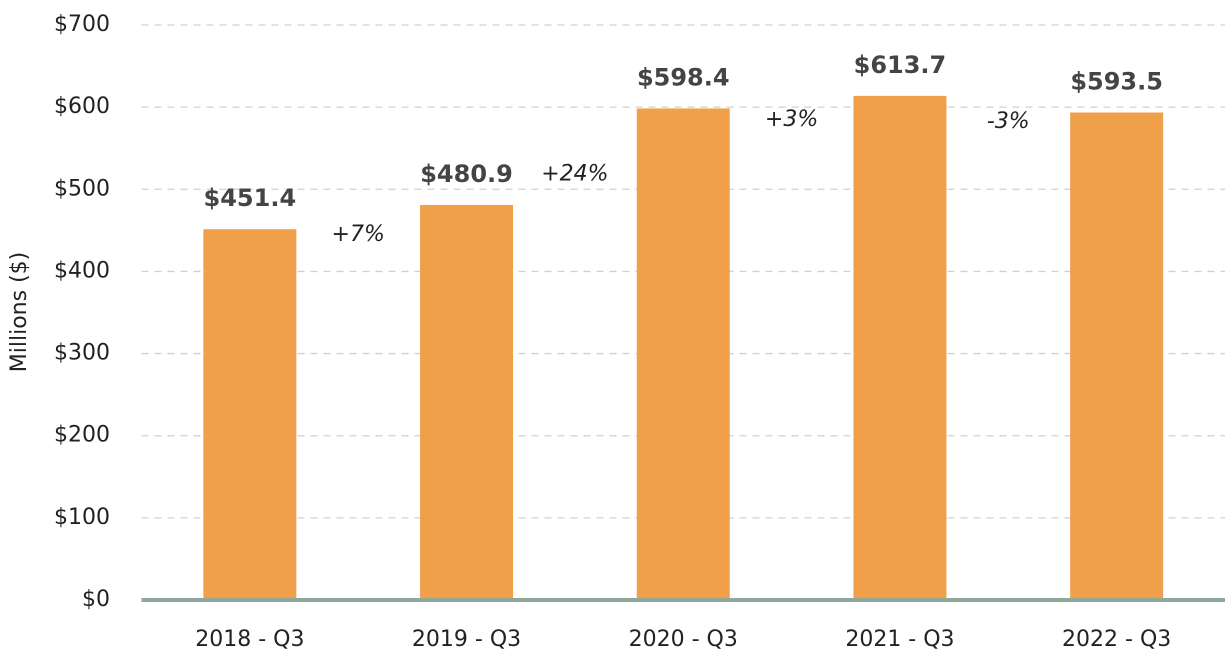 The height and width of the screenshot is (659, 1225). Describe the element at coordinates (791, 119) in the screenshot. I see `change-annotation: +3%` at that location.